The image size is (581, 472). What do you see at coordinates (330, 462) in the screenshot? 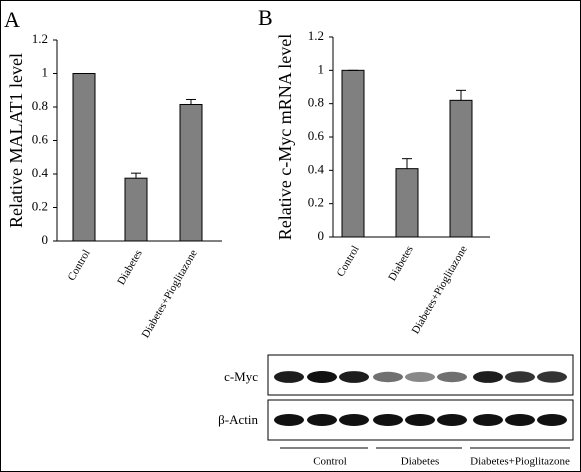
I see `group-label: Control` at bounding box center [330, 462].